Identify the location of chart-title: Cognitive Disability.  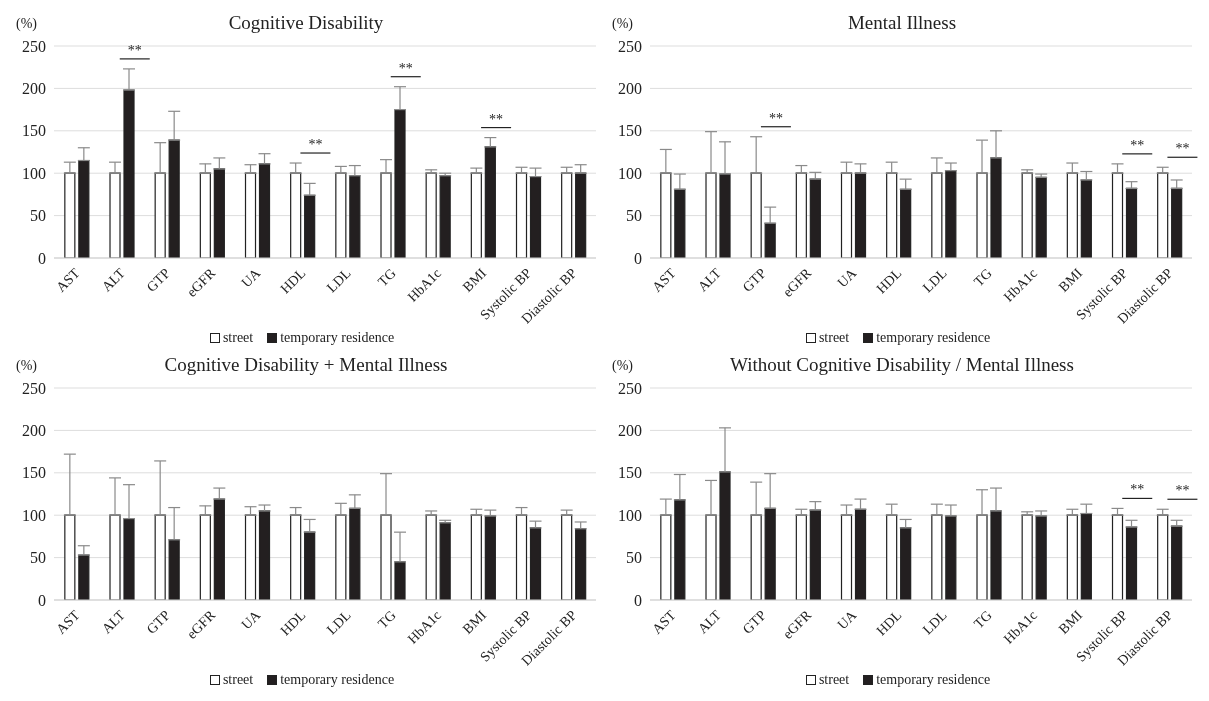
(306, 22).